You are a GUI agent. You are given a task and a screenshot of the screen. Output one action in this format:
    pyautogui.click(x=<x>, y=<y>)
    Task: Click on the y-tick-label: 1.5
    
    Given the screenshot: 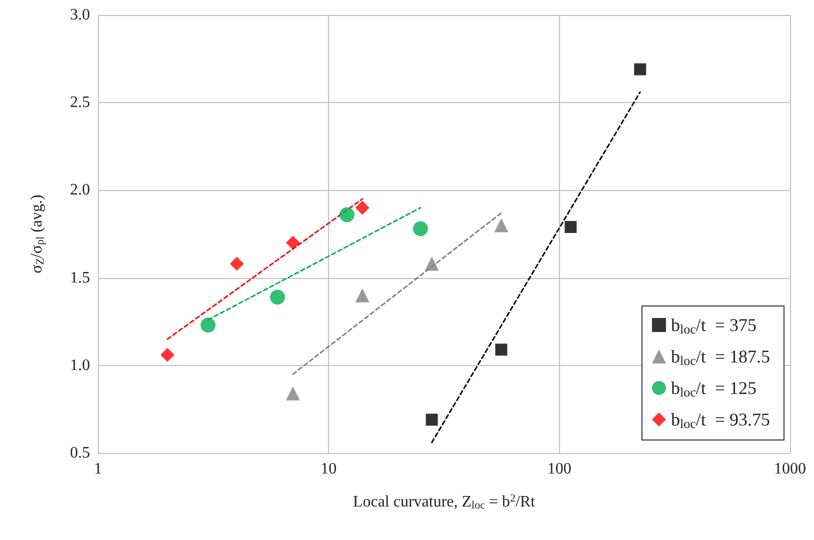 What is the action you would take?
    pyautogui.click(x=80, y=277)
    